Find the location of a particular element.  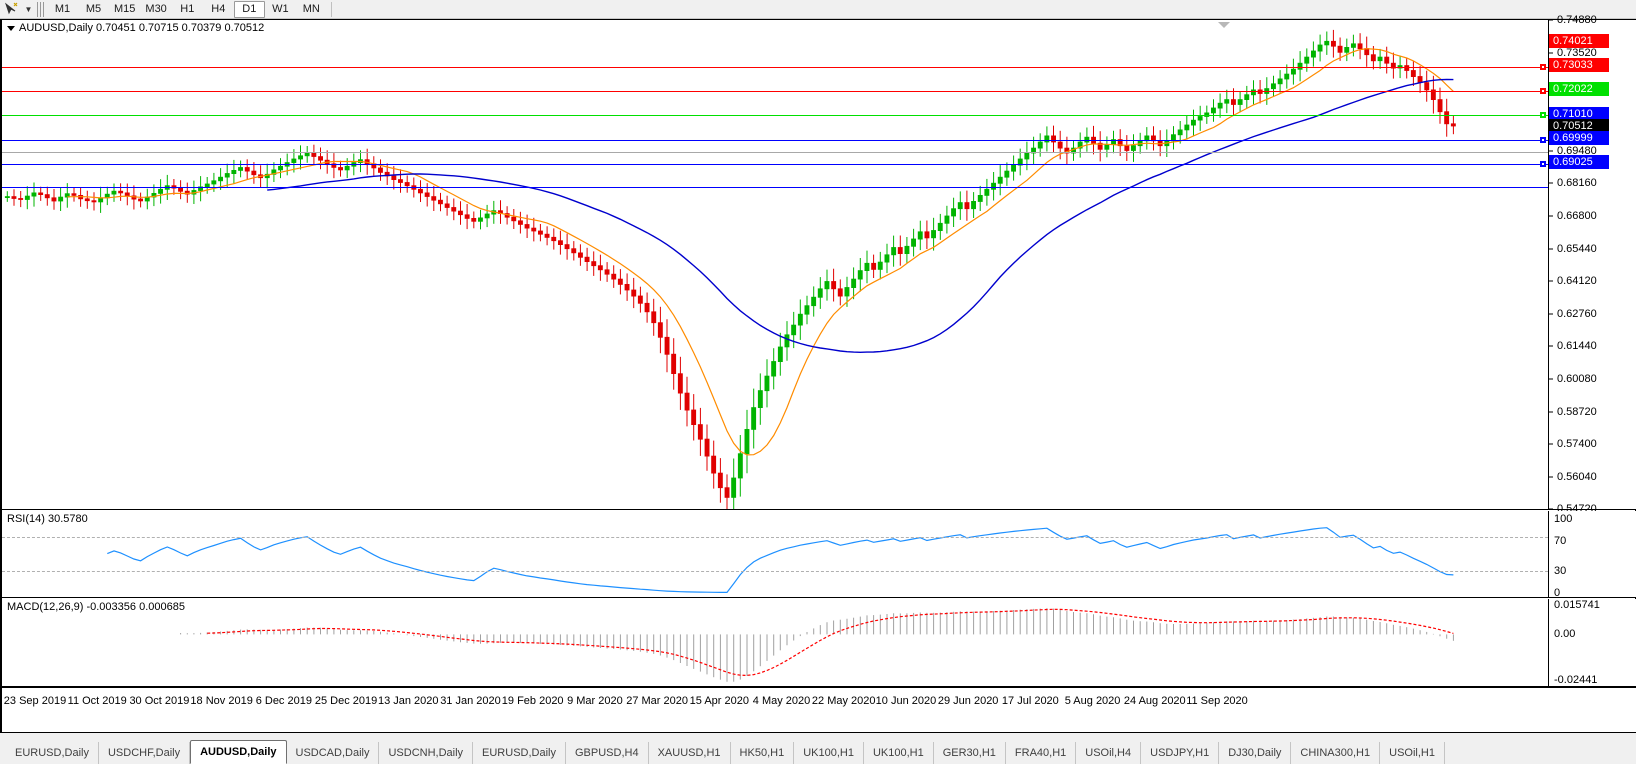

date-tick-label: 6 Dec 2019 is located at coordinates (283, 701).